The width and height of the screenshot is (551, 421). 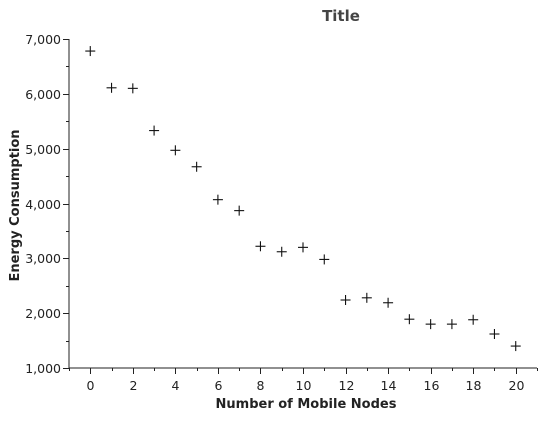 I want to click on x-tick-label: 20, so click(x=517, y=385).